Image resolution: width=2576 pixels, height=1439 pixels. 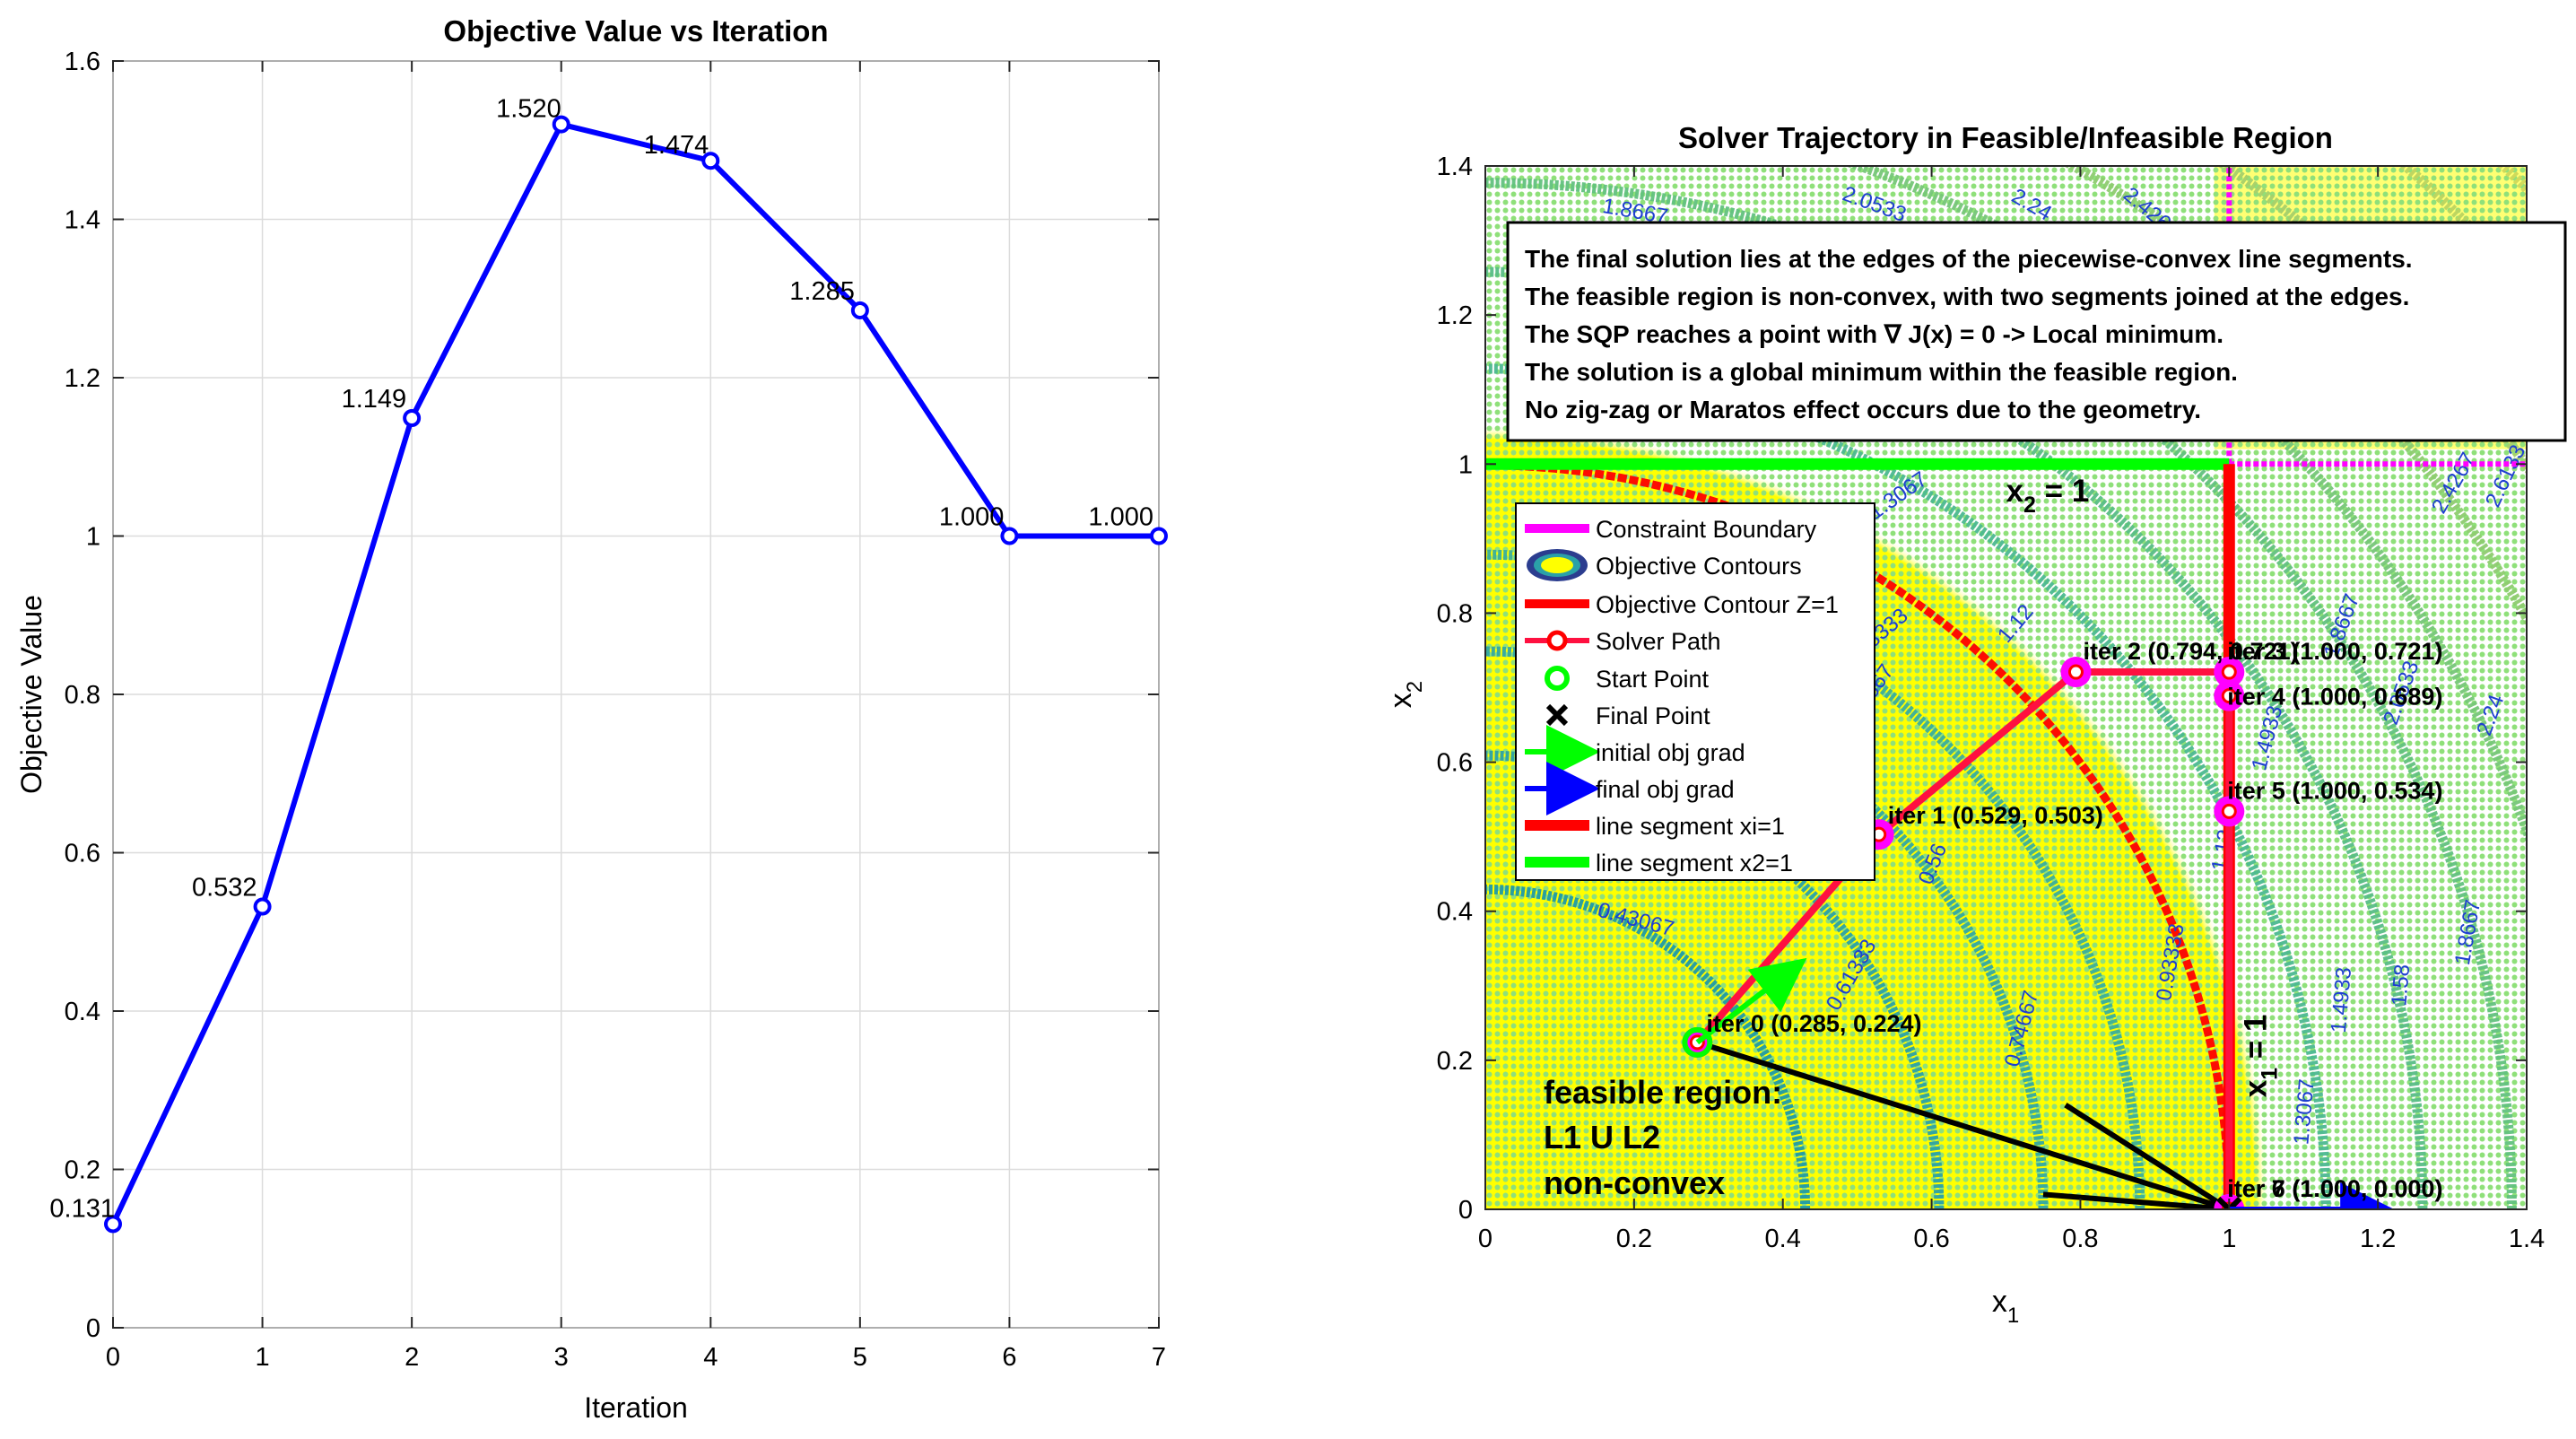 What do you see at coordinates (2341, 999) in the screenshot?
I see `contour-label: 1.4933` at bounding box center [2341, 999].